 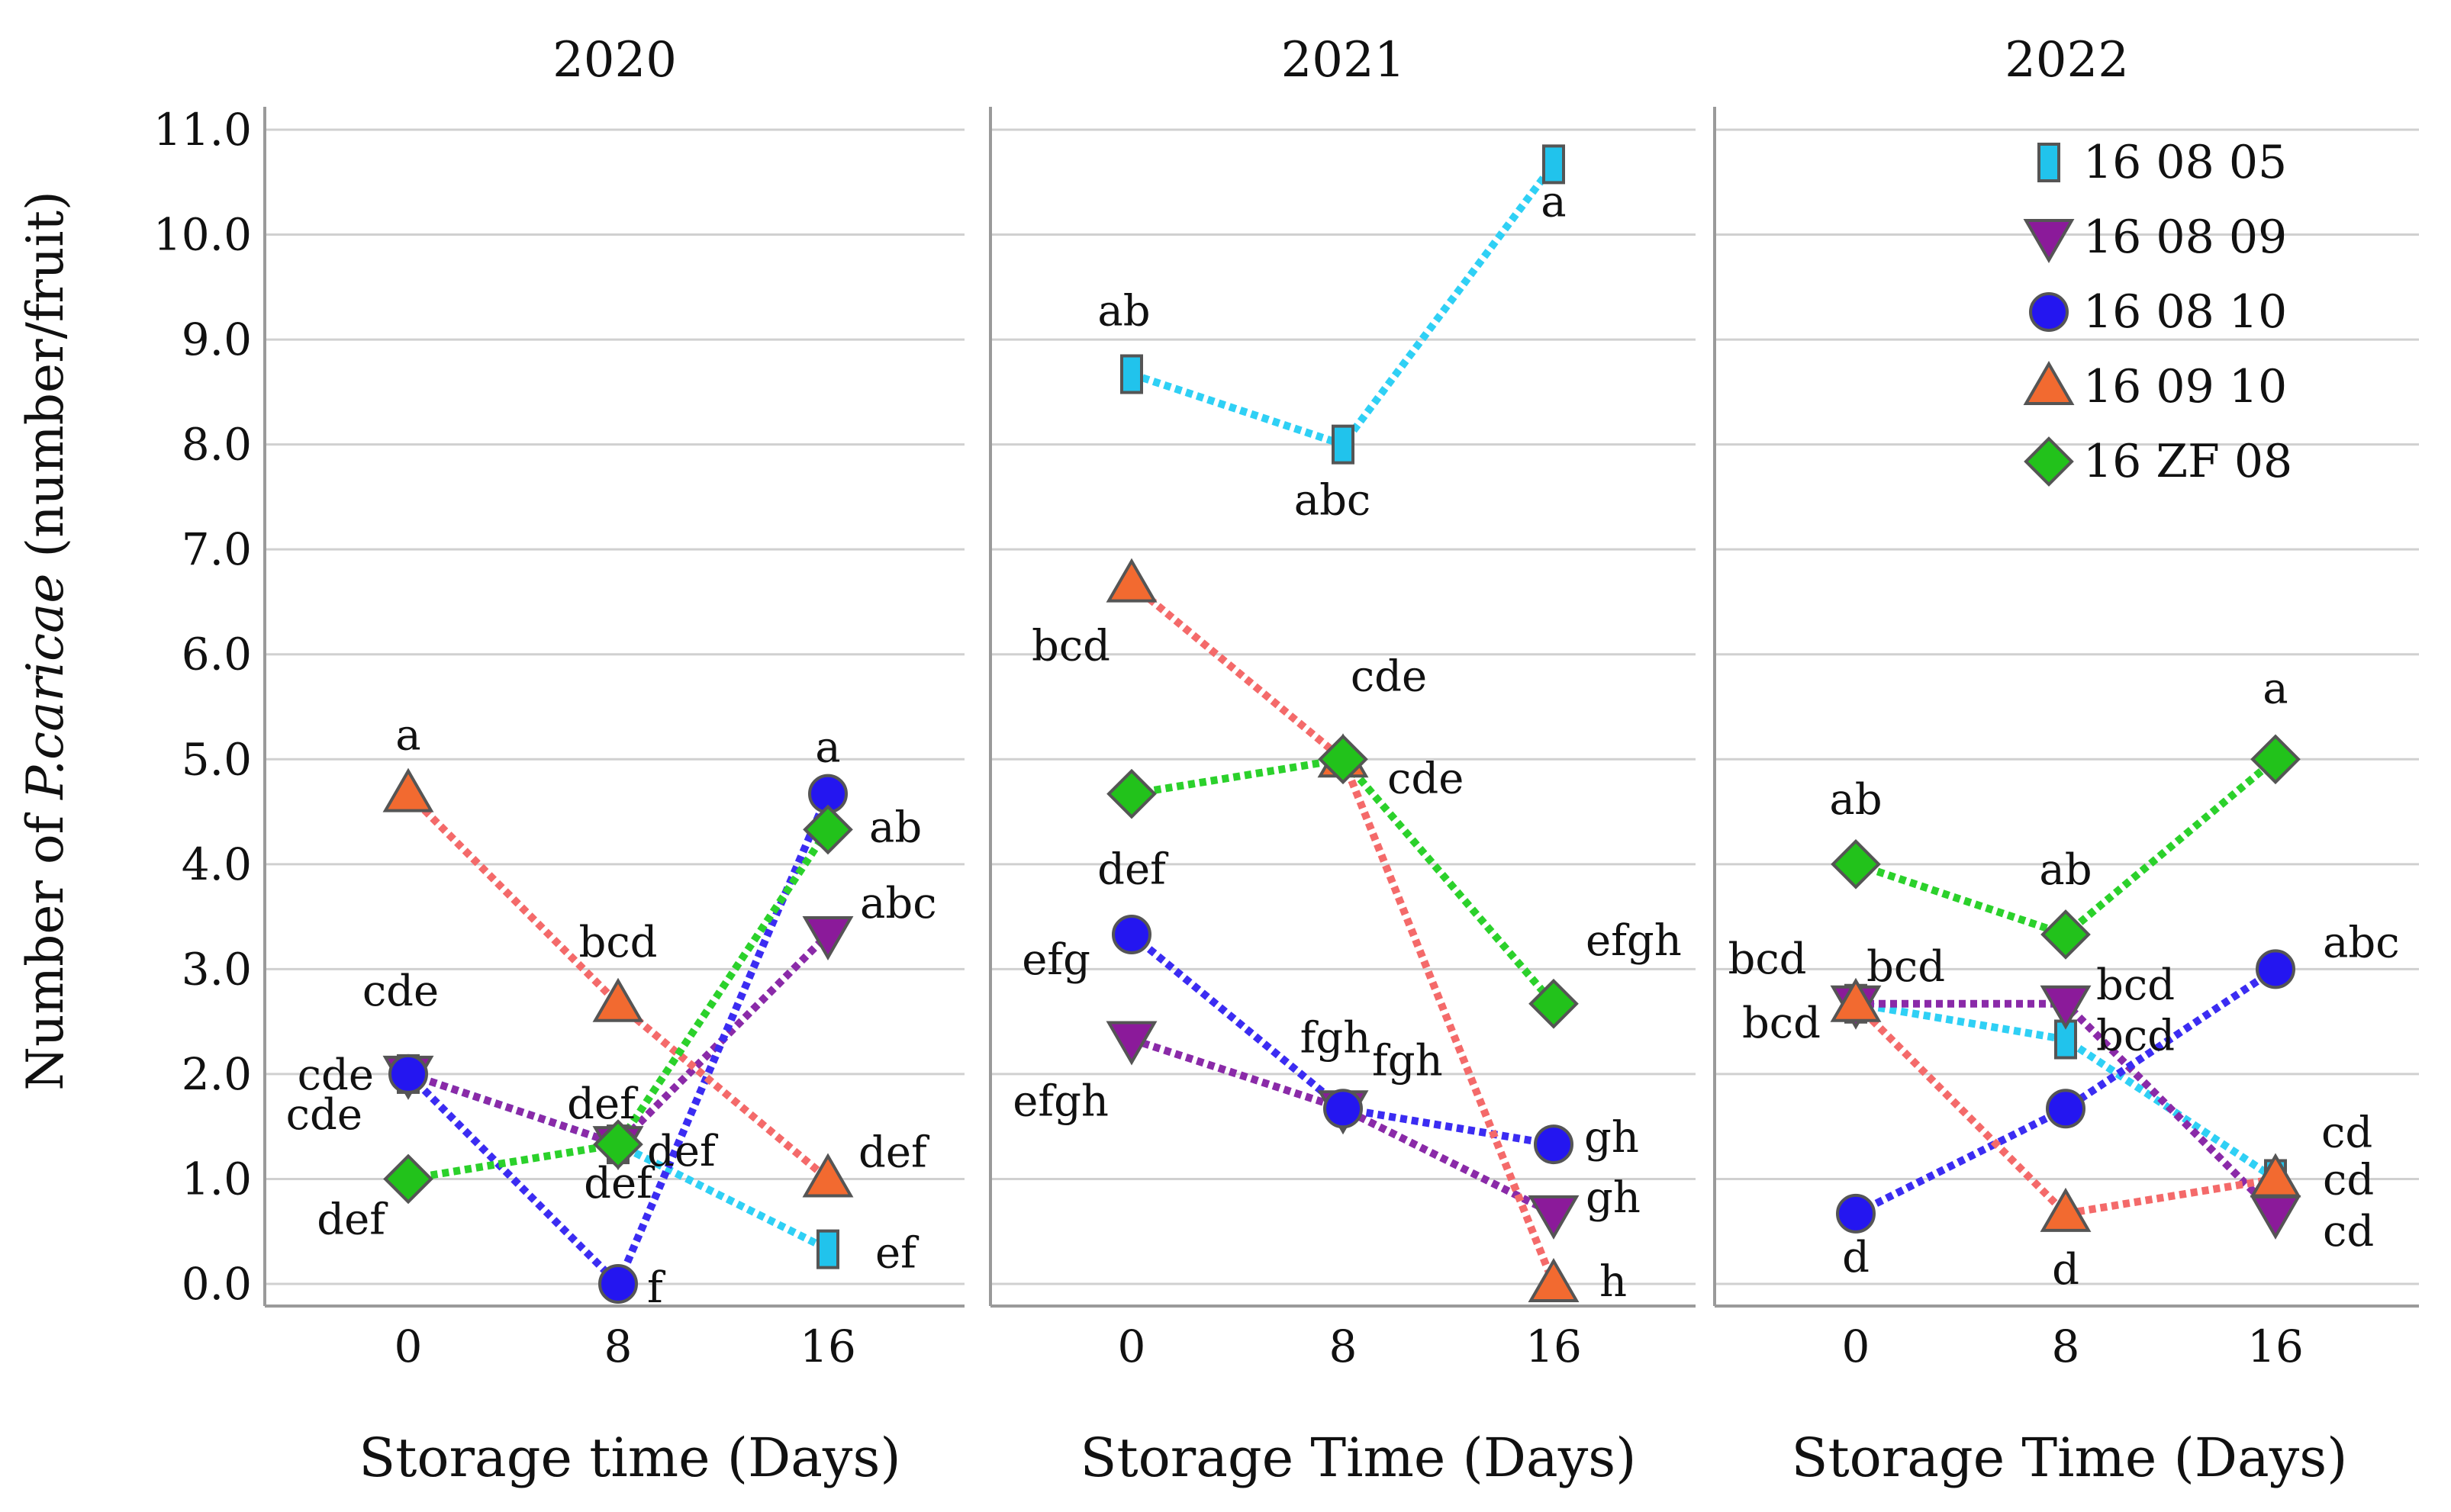 I want to click on y-tick-label: 9.0, so click(x=217, y=340).